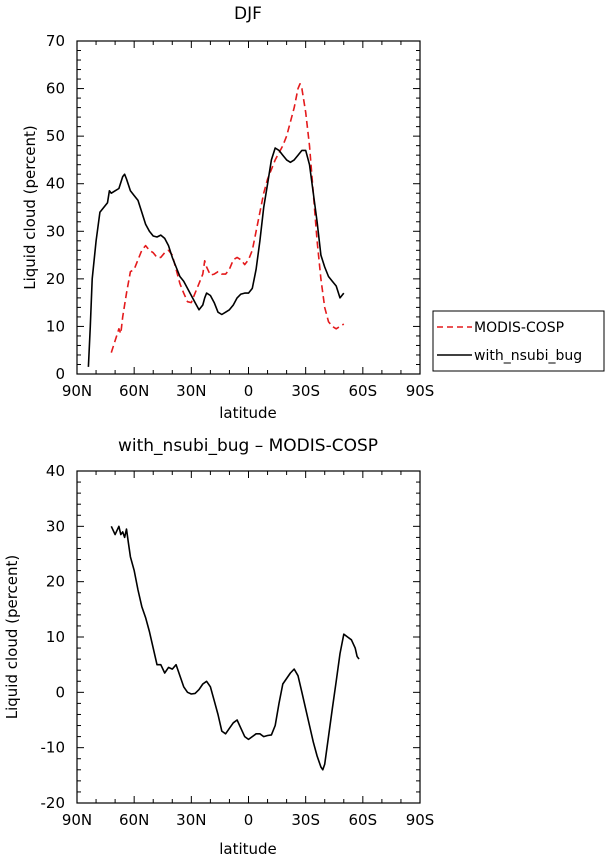 The height and width of the screenshot is (862, 606). What do you see at coordinates (55, 526) in the screenshot?
I see `bottom-y-tick-label: 30` at bounding box center [55, 526].